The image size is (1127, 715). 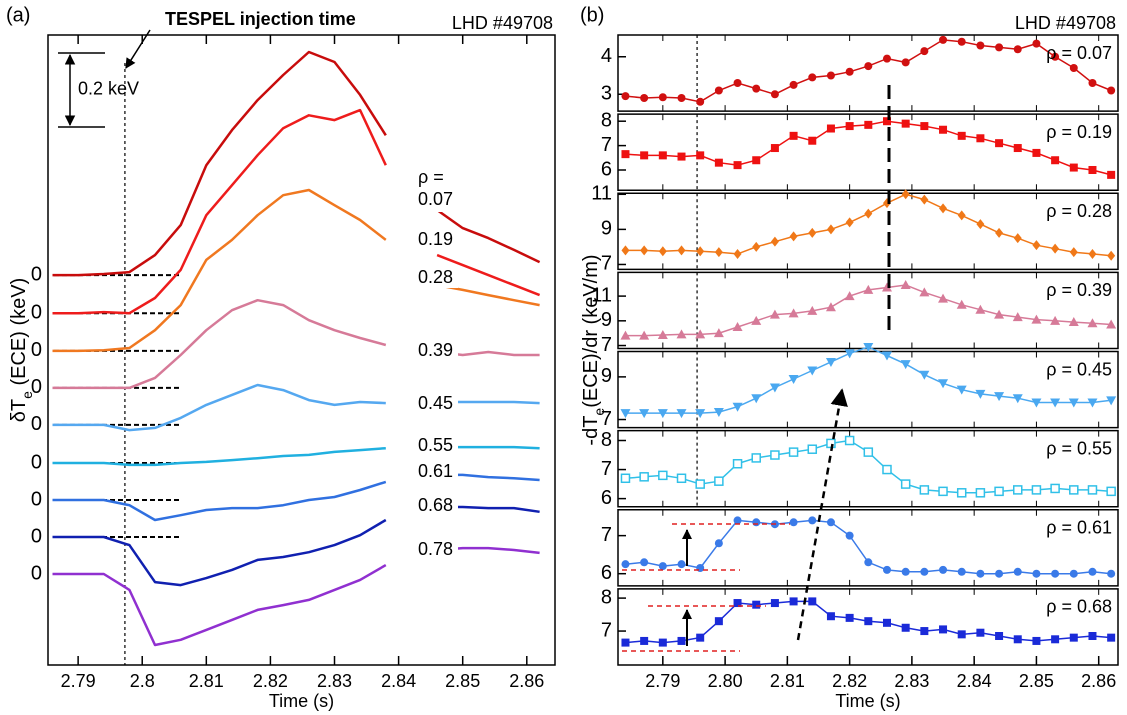 What do you see at coordinates (1079, 290) in the screenshot?
I see `series-label: ρ = 0.39` at bounding box center [1079, 290].